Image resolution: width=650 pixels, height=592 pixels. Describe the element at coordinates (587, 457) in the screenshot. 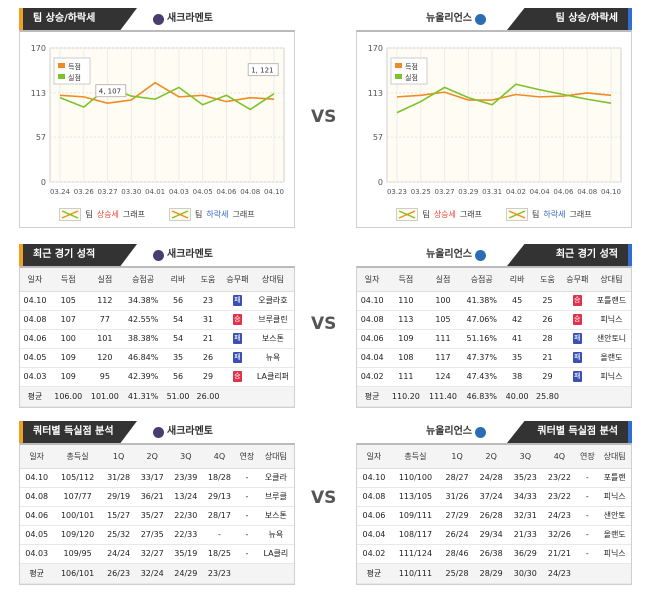

I see `quarter-header-cell: 연장` at that location.